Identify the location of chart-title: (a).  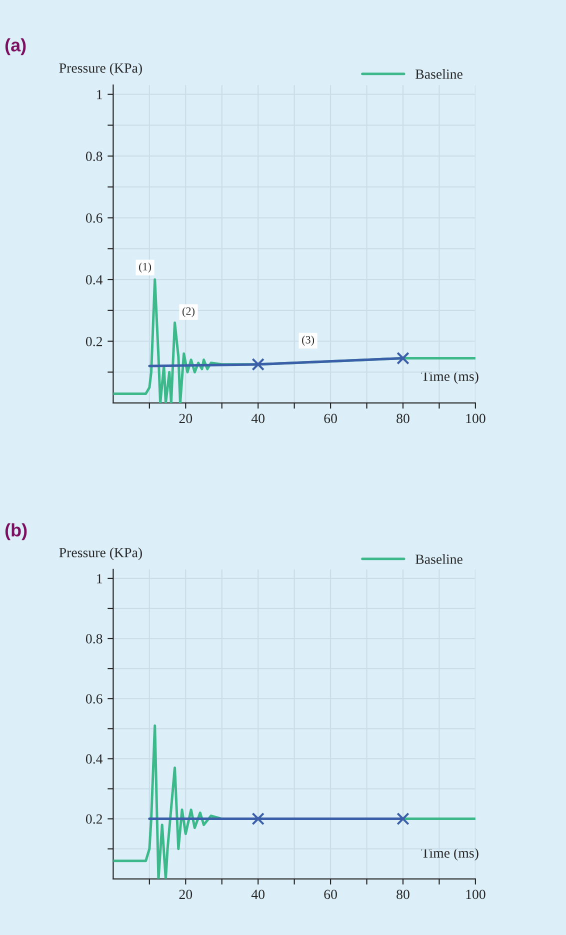
(15, 47).